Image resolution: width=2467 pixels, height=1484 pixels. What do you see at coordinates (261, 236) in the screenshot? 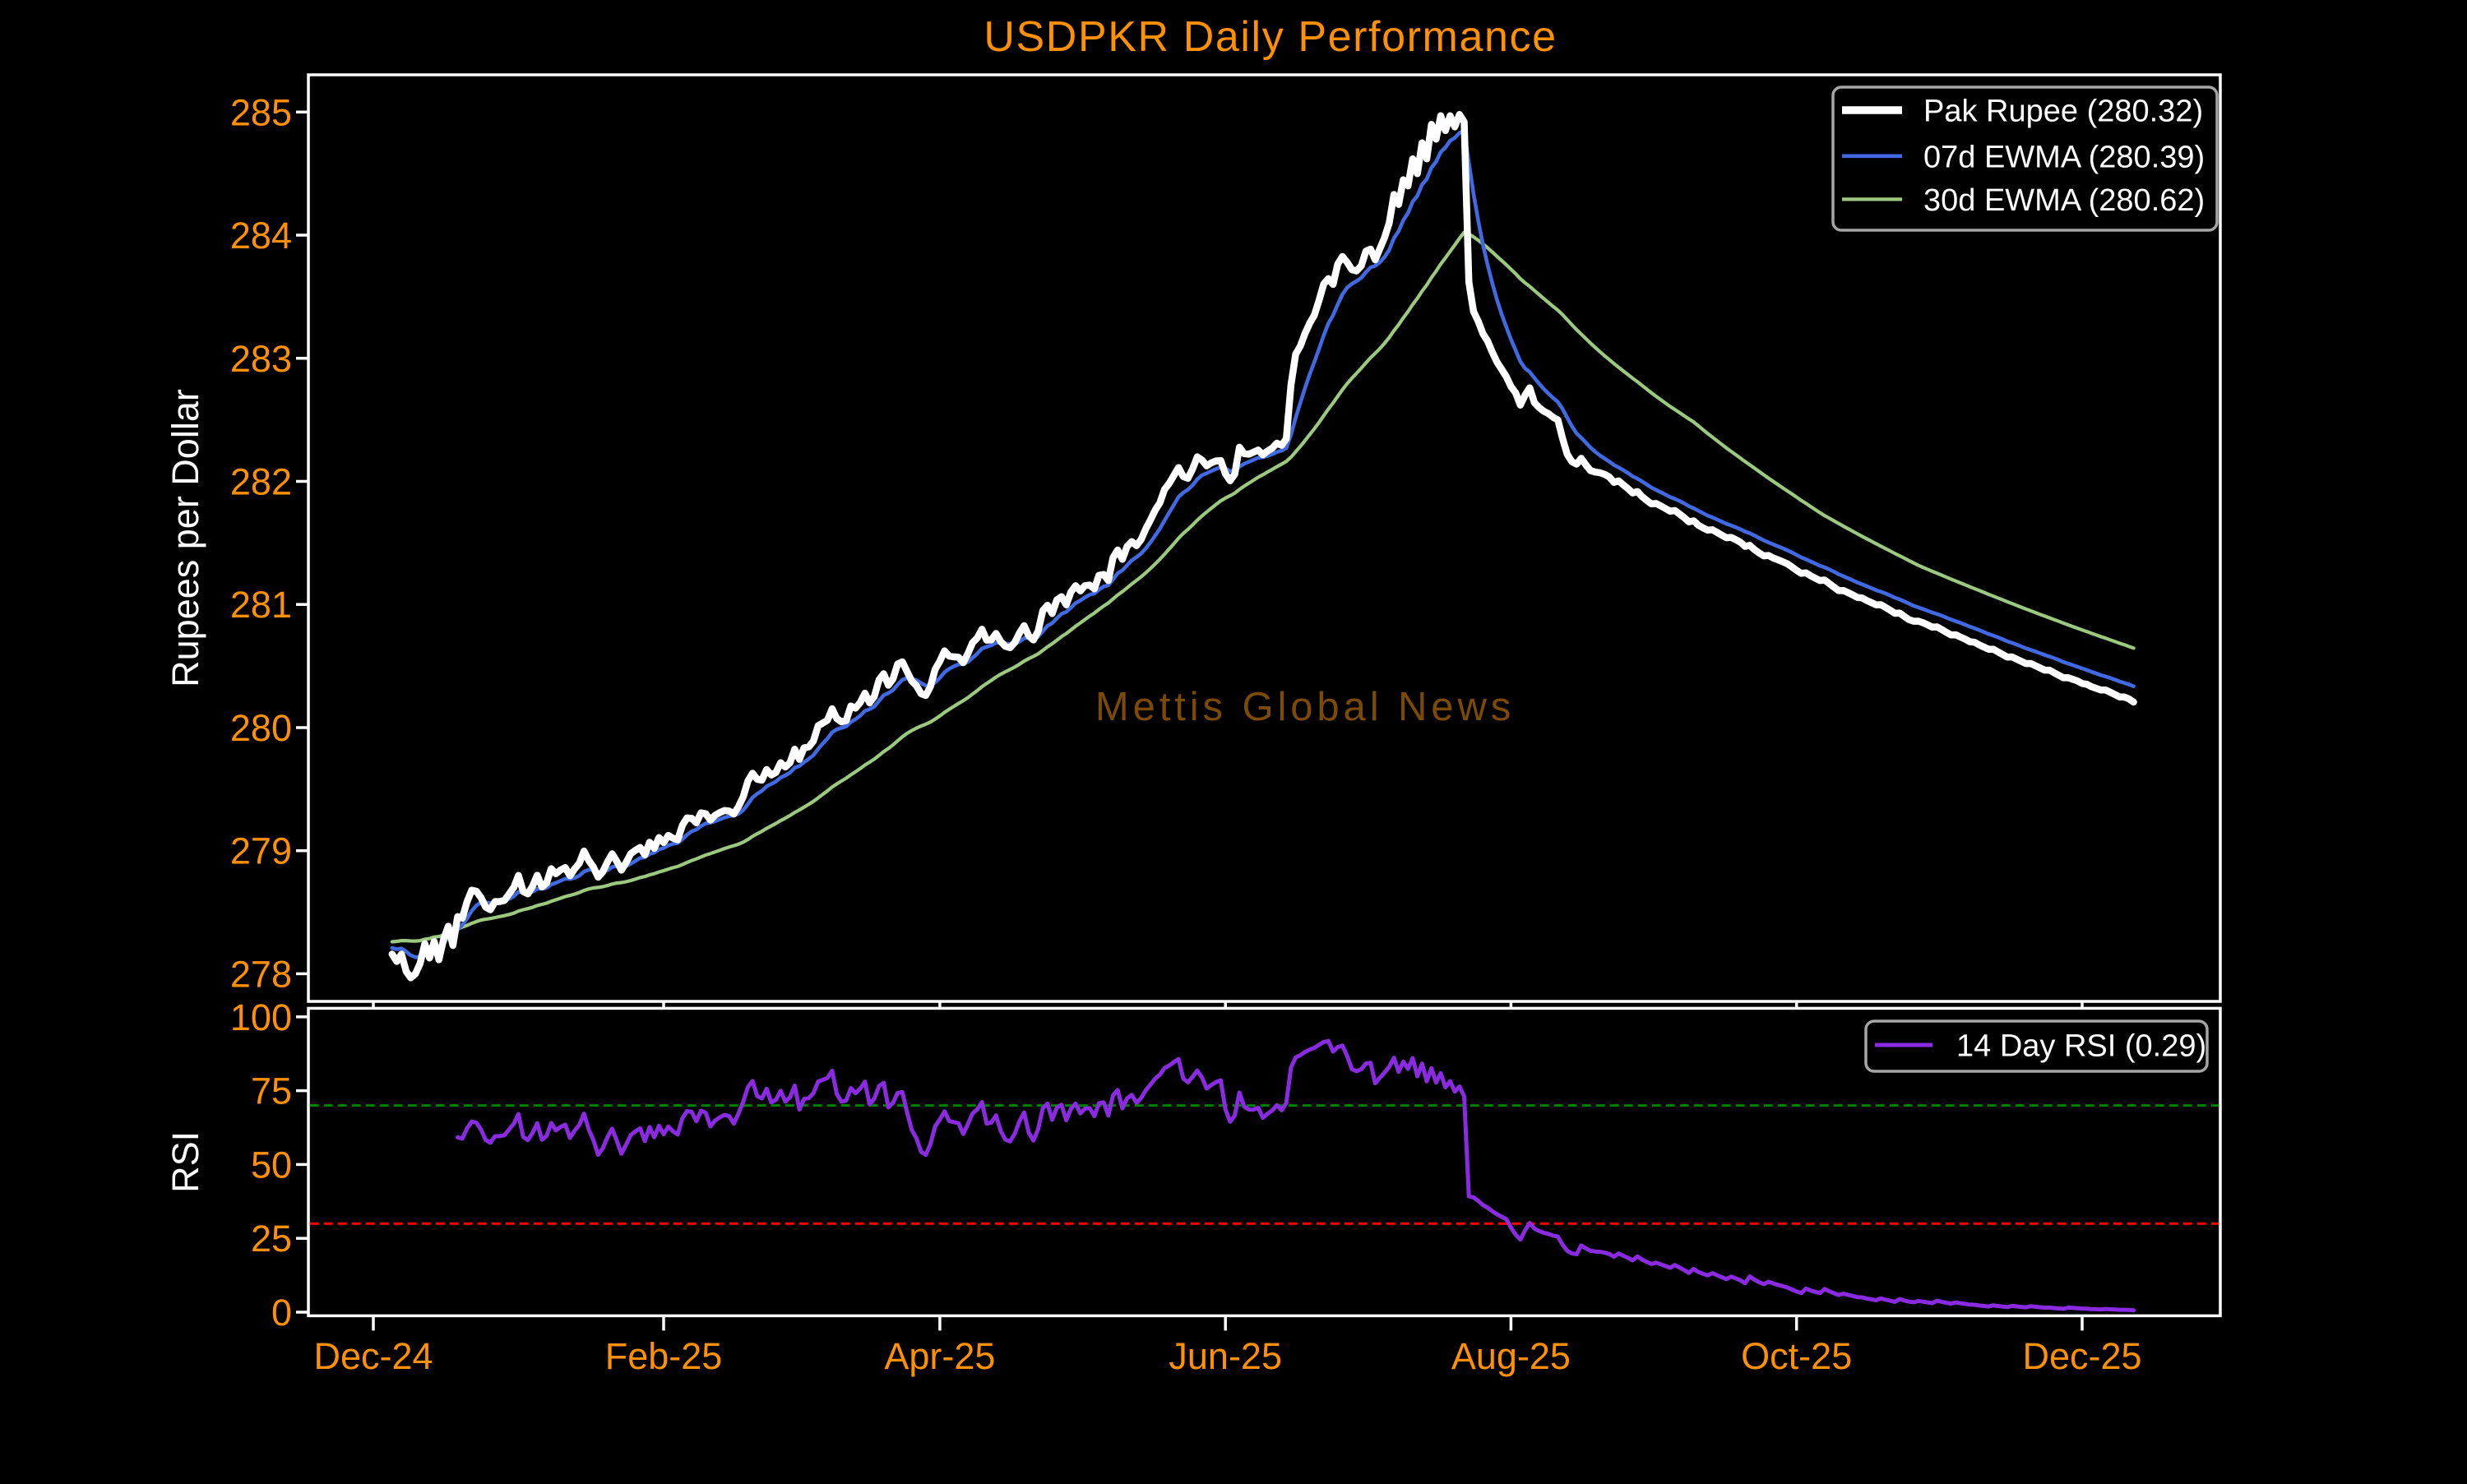
I see `svg-text: 284` at bounding box center [261, 236].